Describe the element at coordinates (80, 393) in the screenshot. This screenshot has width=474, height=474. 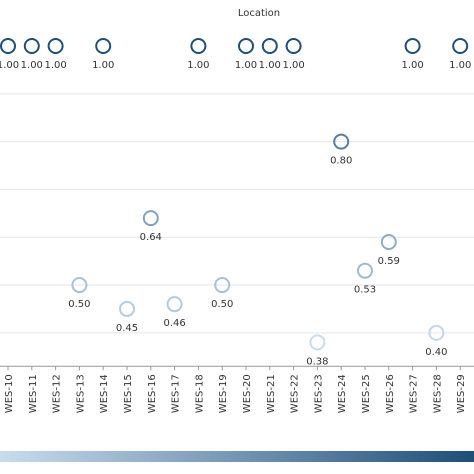
I see `x-tick-label: WES-13` at that location.